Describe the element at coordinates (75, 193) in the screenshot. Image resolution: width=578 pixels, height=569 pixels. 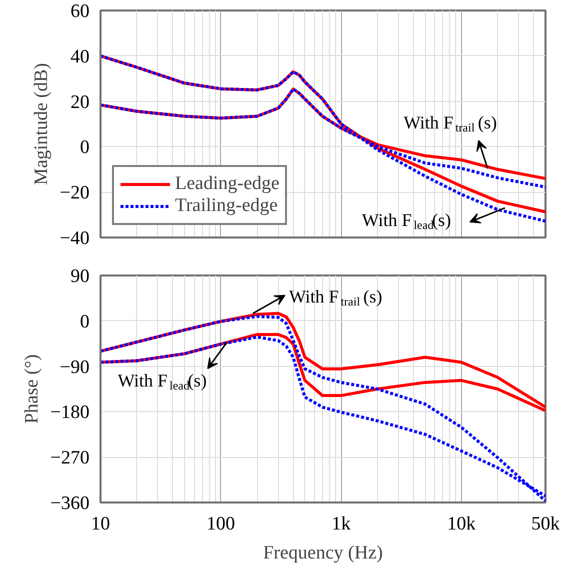
I see `y-tick-label: −20` at that location.